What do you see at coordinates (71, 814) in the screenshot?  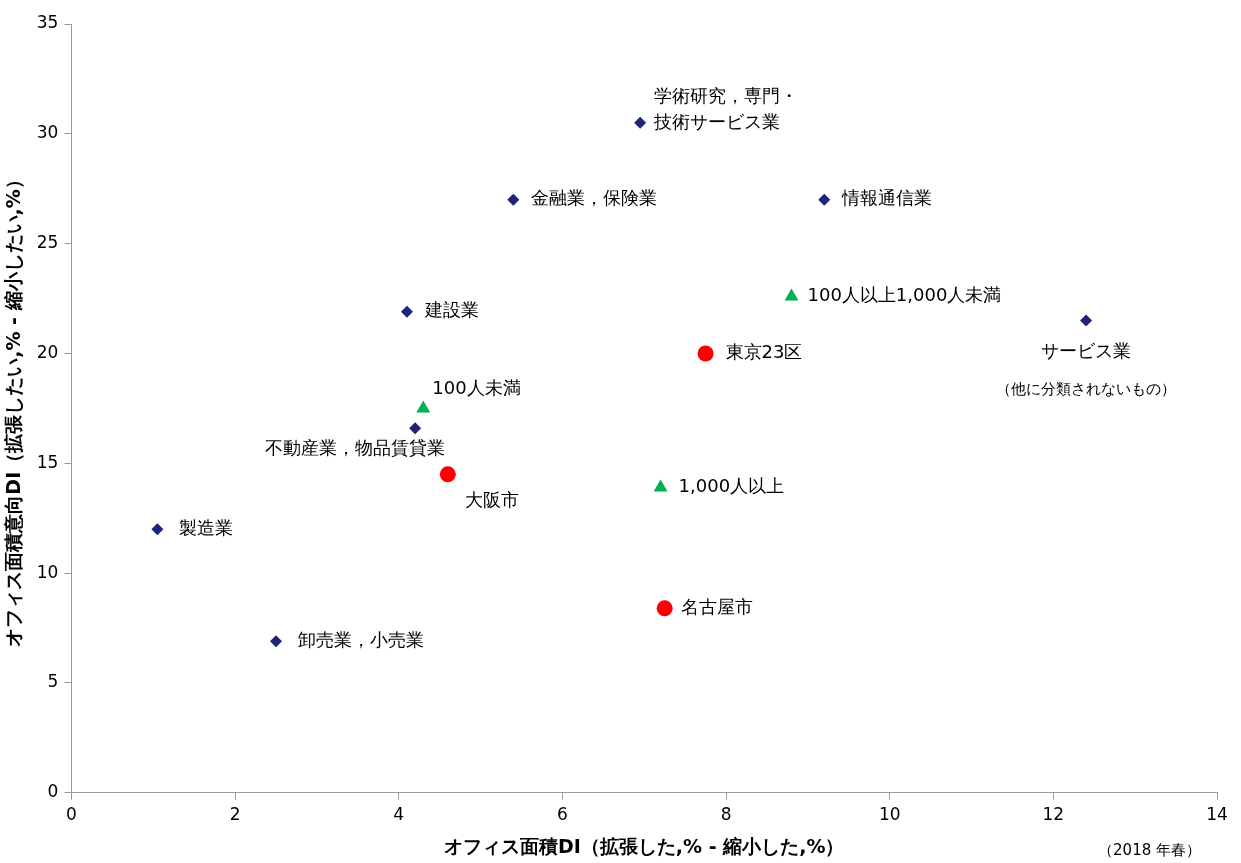 I see `x-tick-label: 0` at bounding box center [71, 814].